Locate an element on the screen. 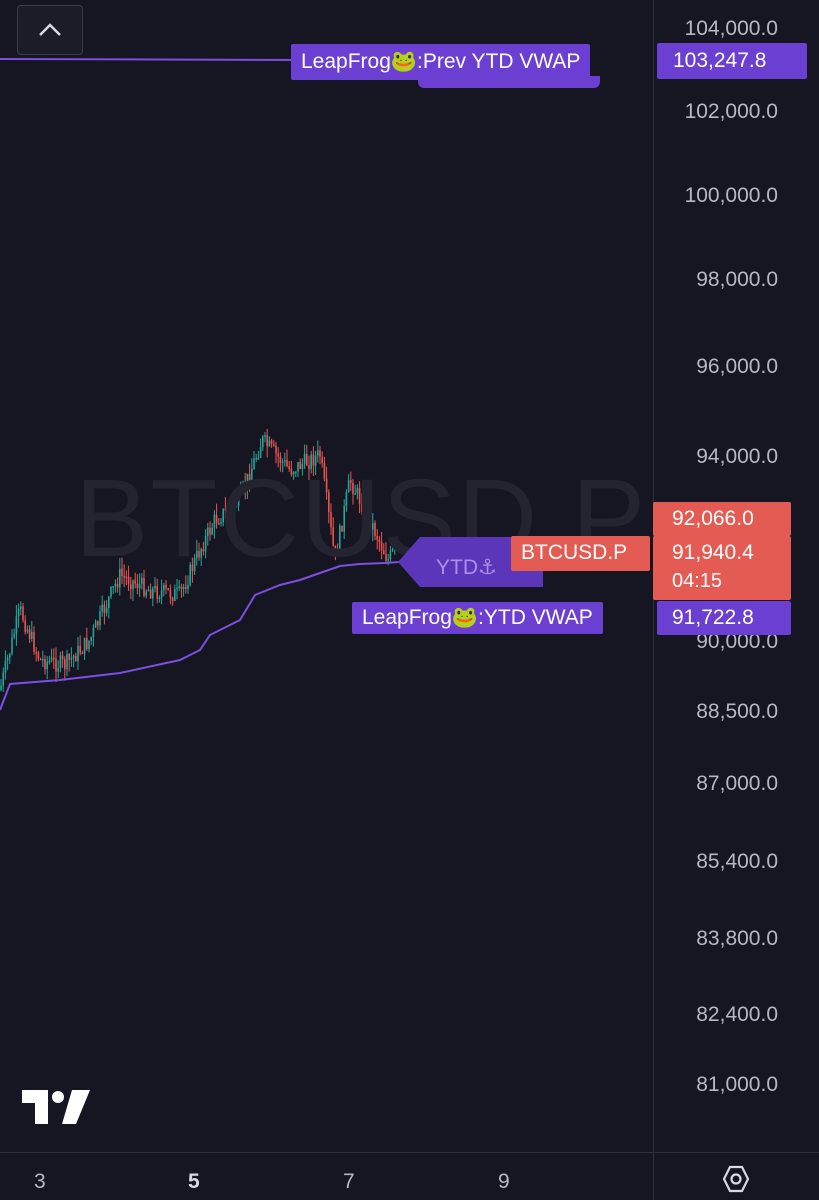 Image resolution: width=819 pixels, height=1200 pixels. collapse-button is located at coordinates (50, 30).